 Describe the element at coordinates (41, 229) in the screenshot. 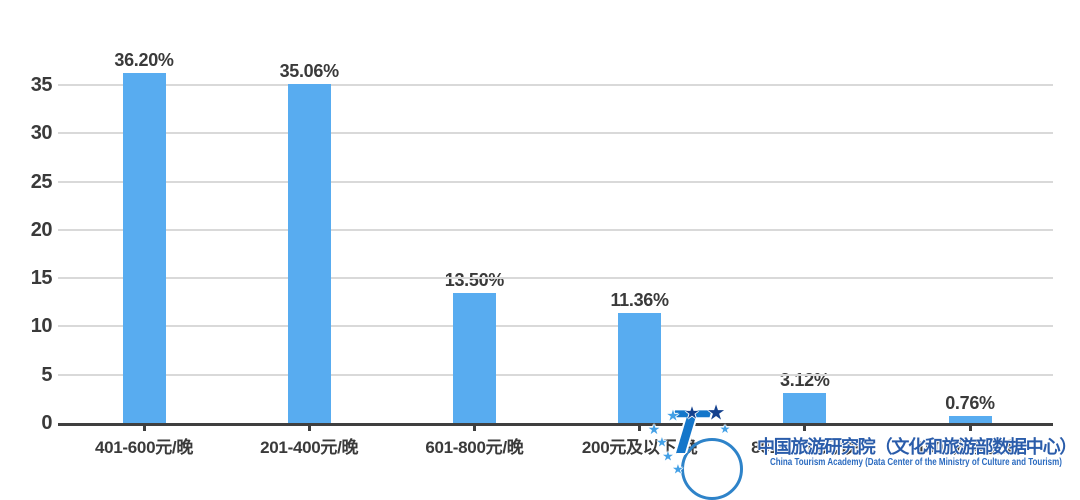

I see `y-axis-tick-label: 20` at that location.